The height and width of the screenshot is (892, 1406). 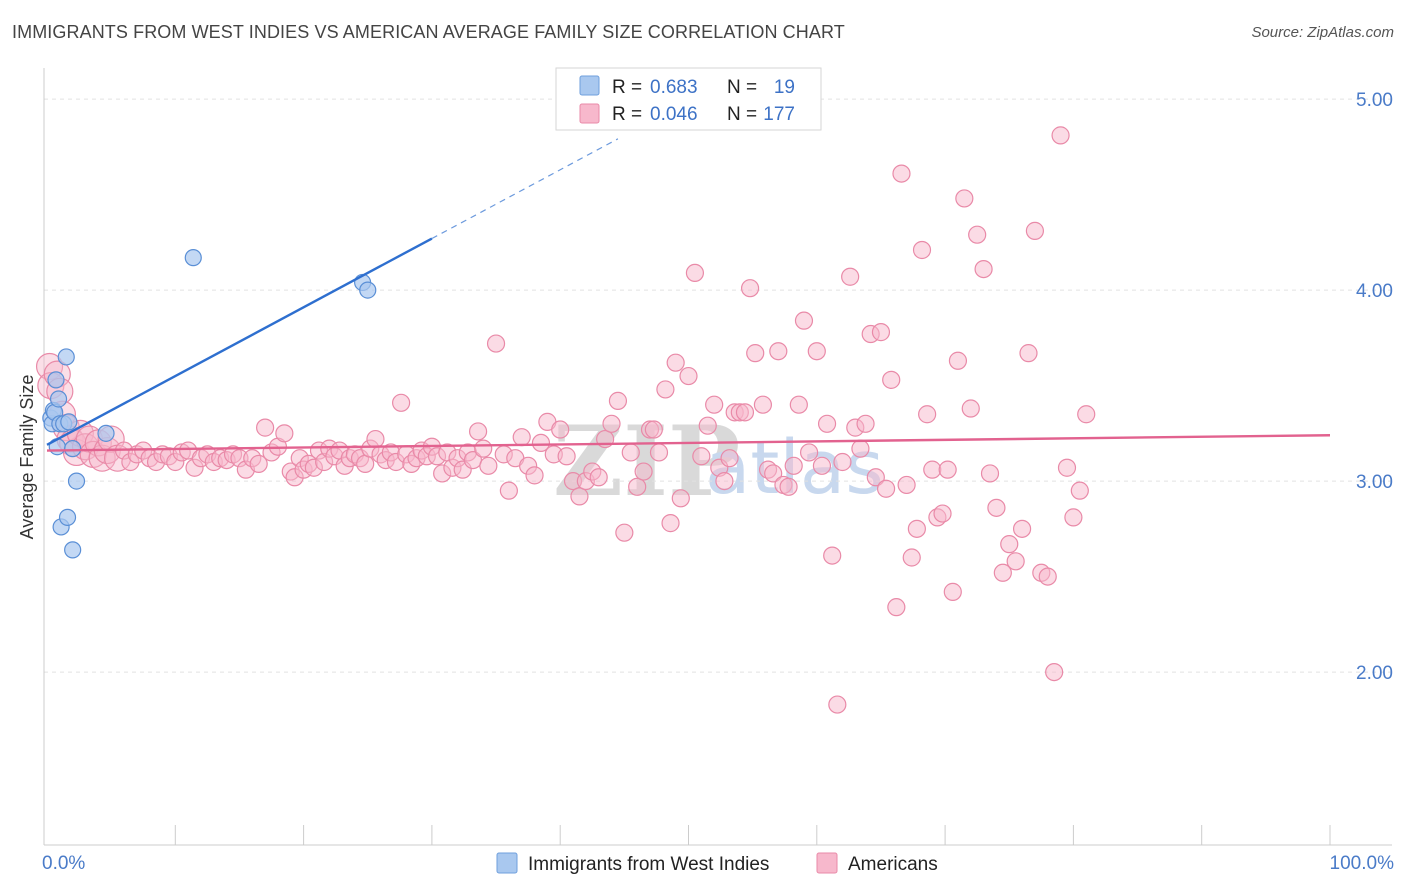 What do you see at coordinates (674, 87) in the screenshot?
I see `legend-r-value-west-indies: 0.683` at bounding box center [674, 87].